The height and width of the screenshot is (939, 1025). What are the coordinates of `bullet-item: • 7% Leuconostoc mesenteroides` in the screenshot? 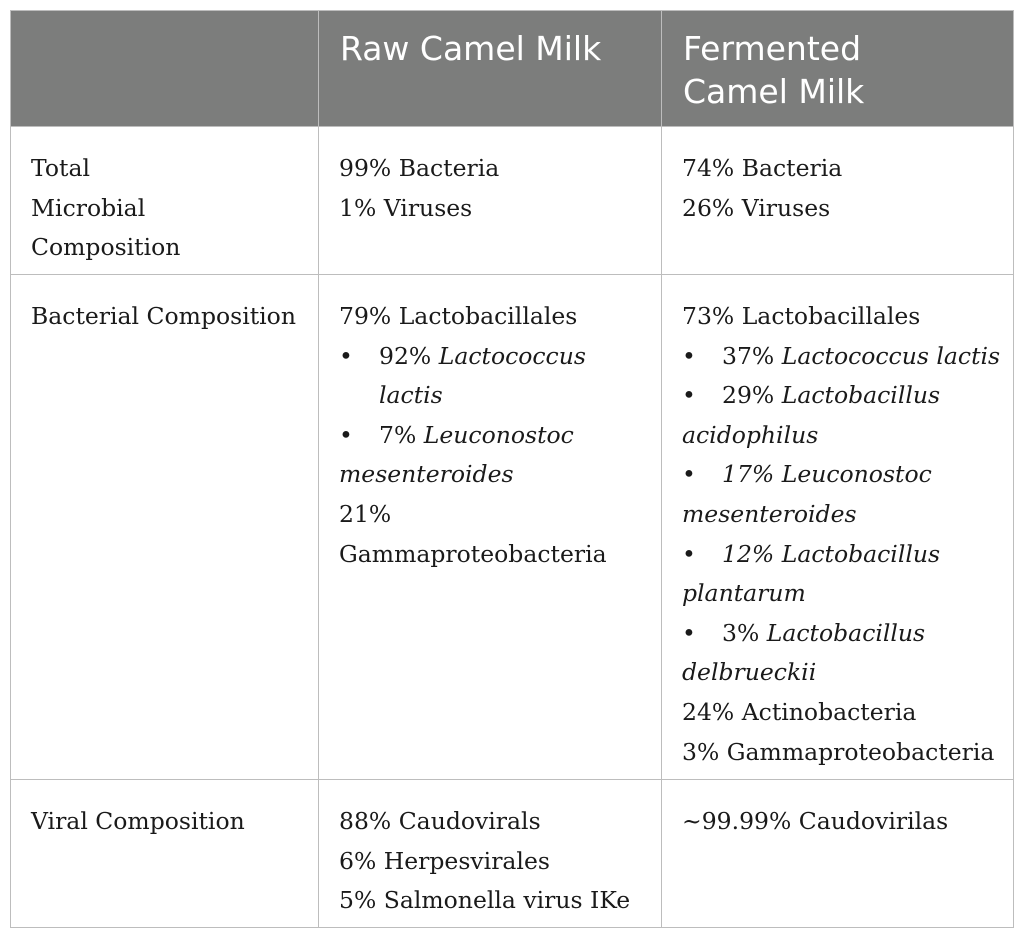 It's located at (495, 455).